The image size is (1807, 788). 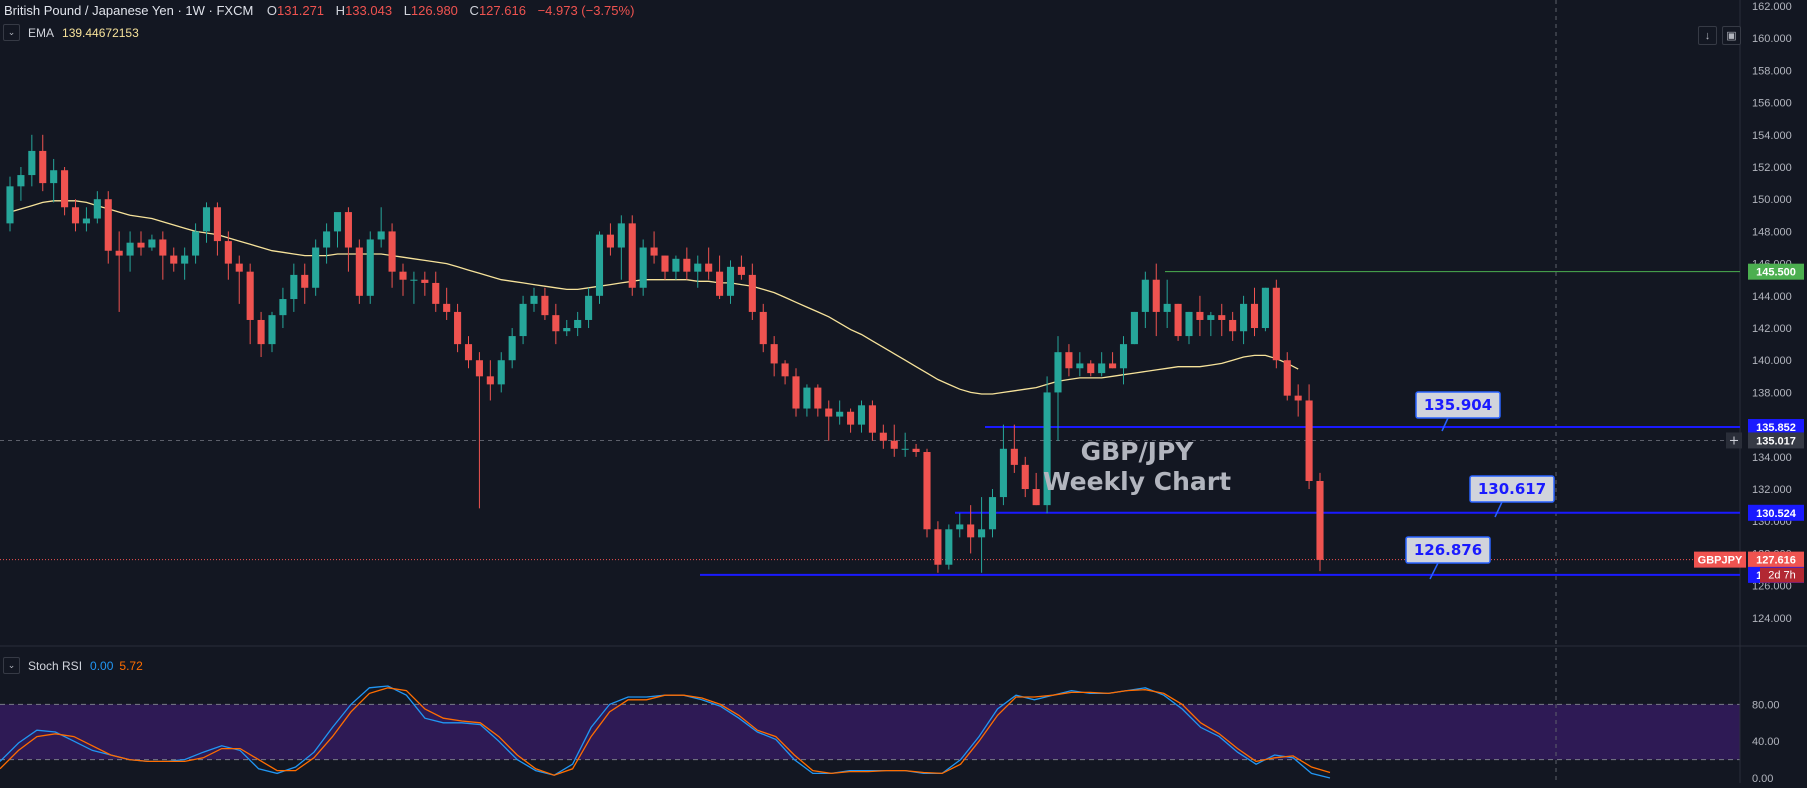 What do you see at coordinates (1512, 489) in the screenshot?
I see `callout-text: 130.617` at bounding box center [1512, 489].